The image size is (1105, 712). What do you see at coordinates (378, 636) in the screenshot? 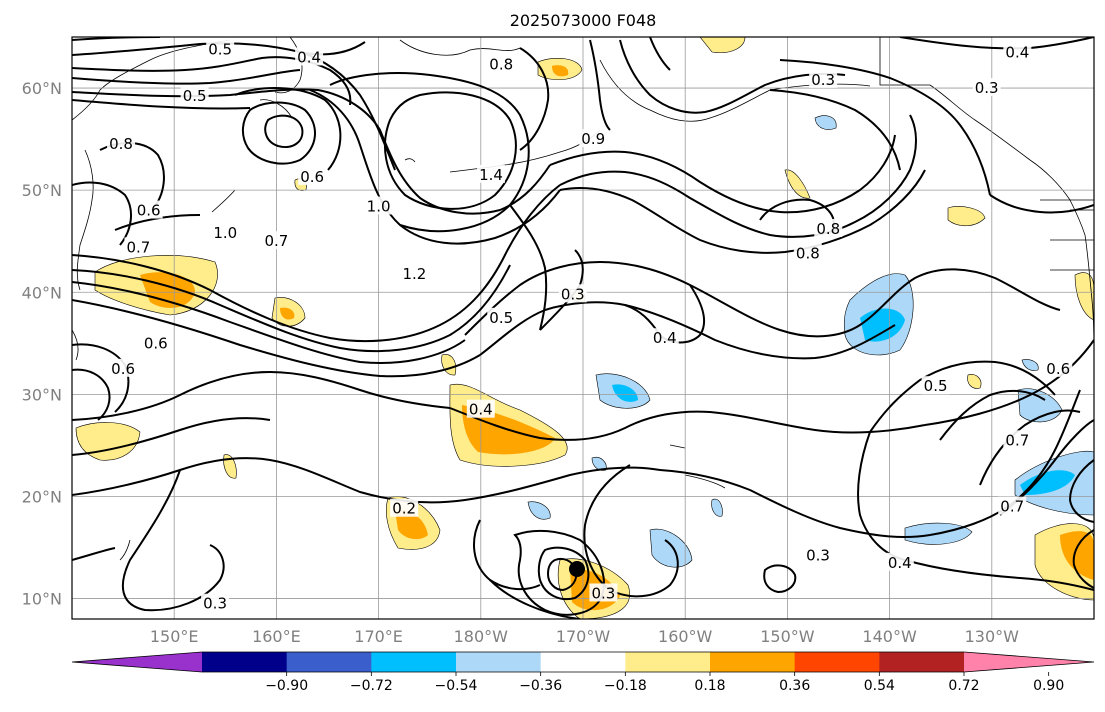
I see `lon-tick-label: 170°E` at bounding box center [378, 636].